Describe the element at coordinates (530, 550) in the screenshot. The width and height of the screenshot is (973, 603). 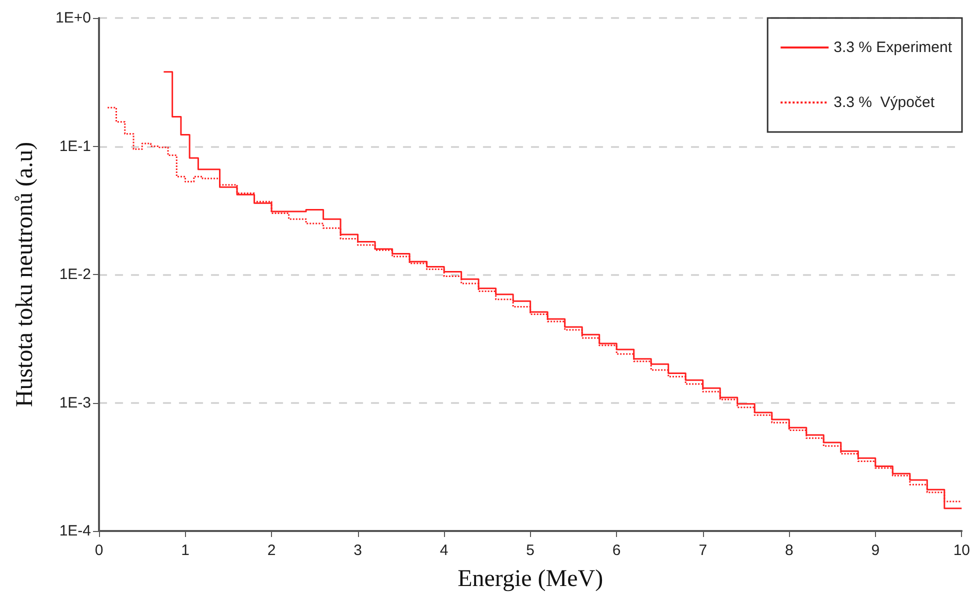
I see `x-tick-label: 5` at that location.